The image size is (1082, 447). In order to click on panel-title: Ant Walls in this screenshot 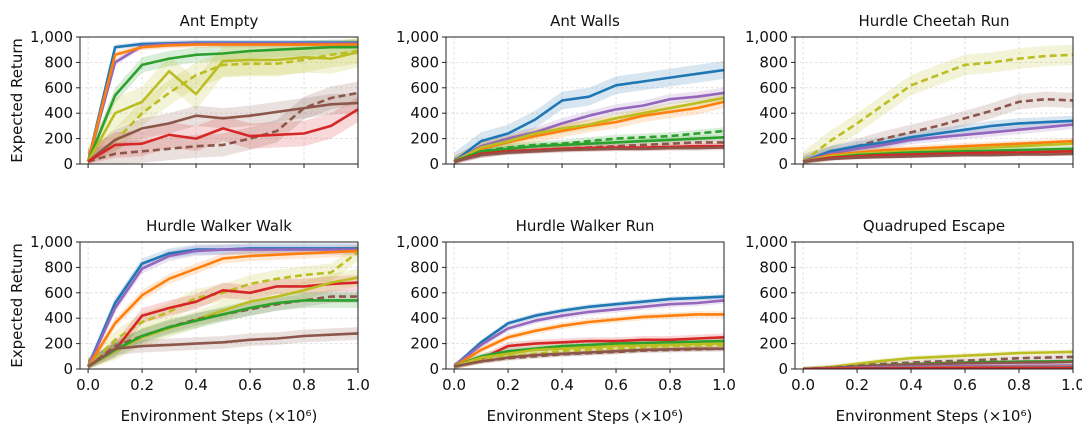, I will do `click(585, 21)`.